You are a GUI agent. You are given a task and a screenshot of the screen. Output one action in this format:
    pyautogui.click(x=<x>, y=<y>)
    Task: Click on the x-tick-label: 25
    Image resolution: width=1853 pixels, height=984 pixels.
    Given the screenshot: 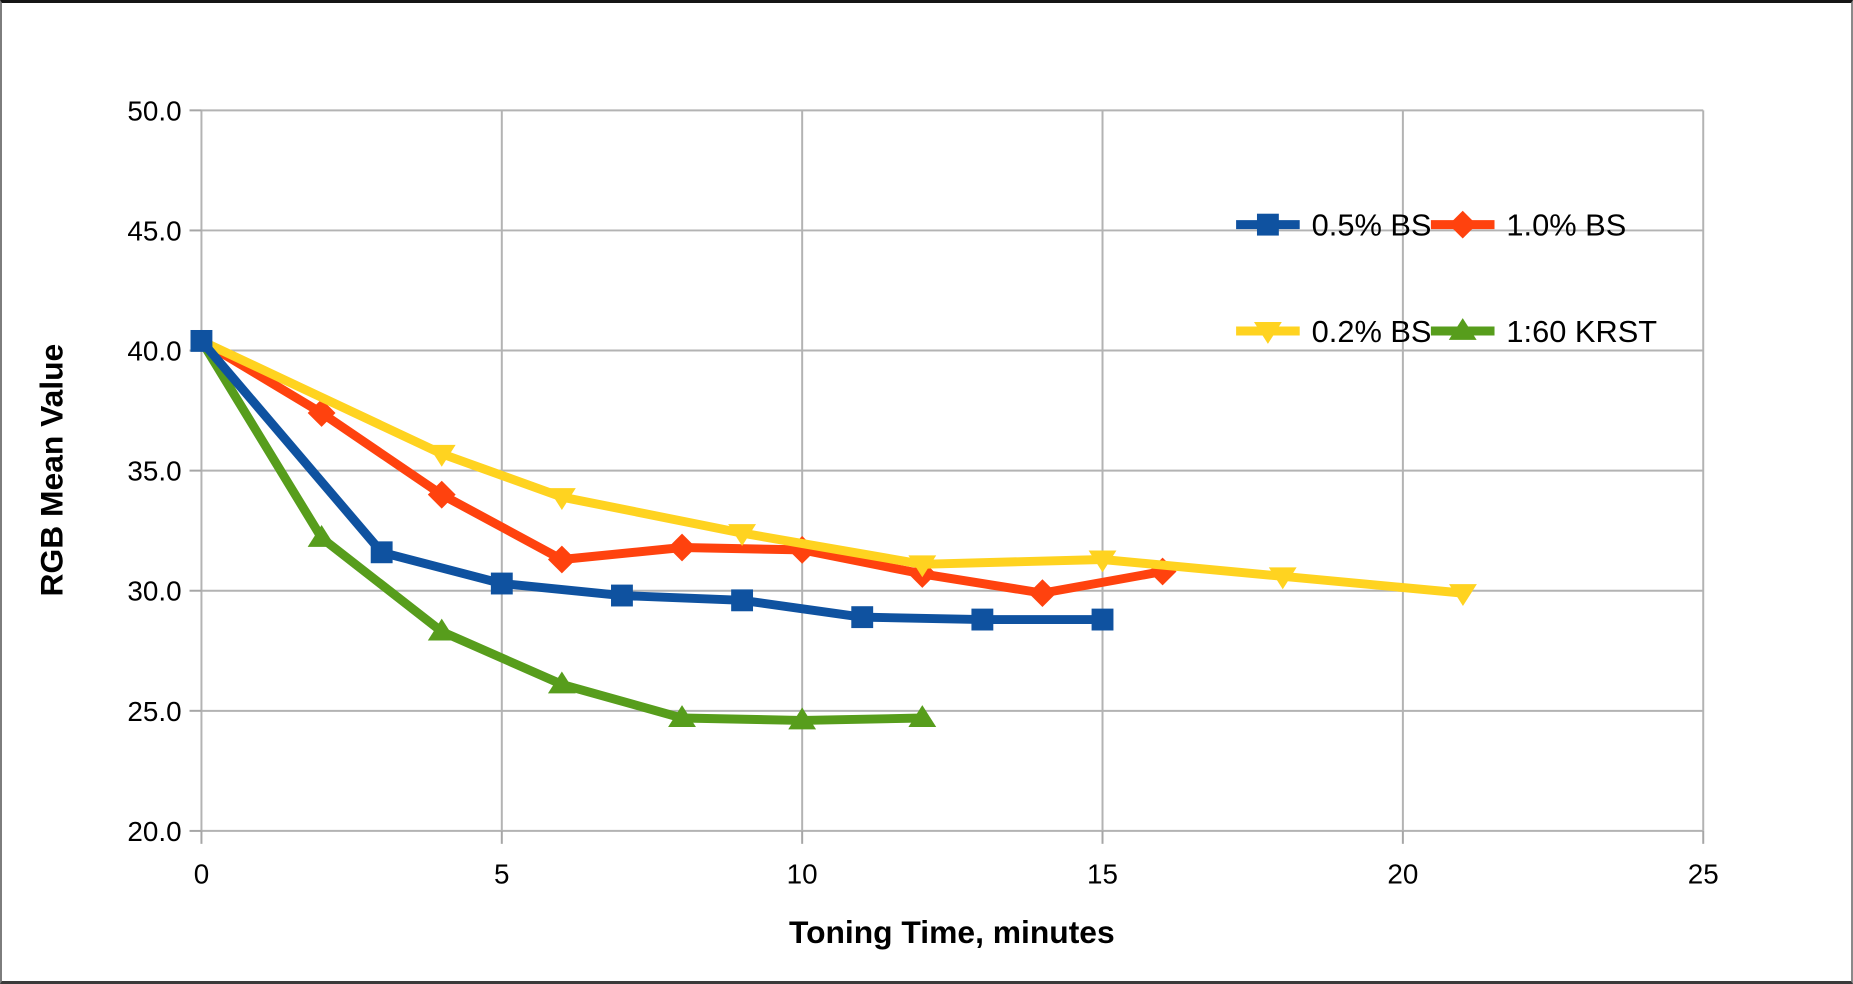 What is the action you would take?
    pyautogui.click(x=1703, y=874)
    